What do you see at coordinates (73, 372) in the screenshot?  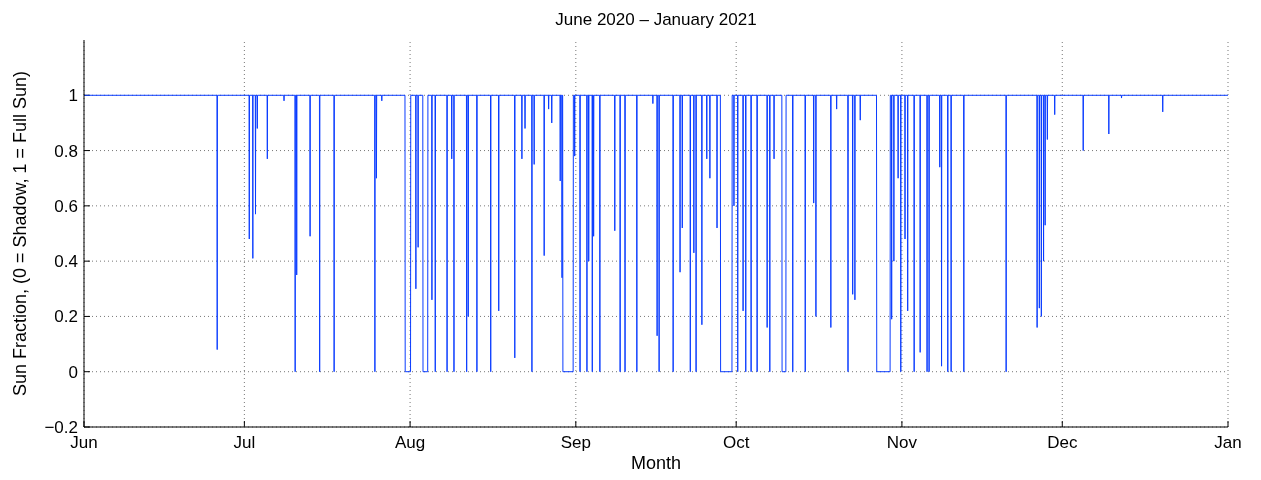 I see `y-tick-label: 0` at bounding box center [73, 372].